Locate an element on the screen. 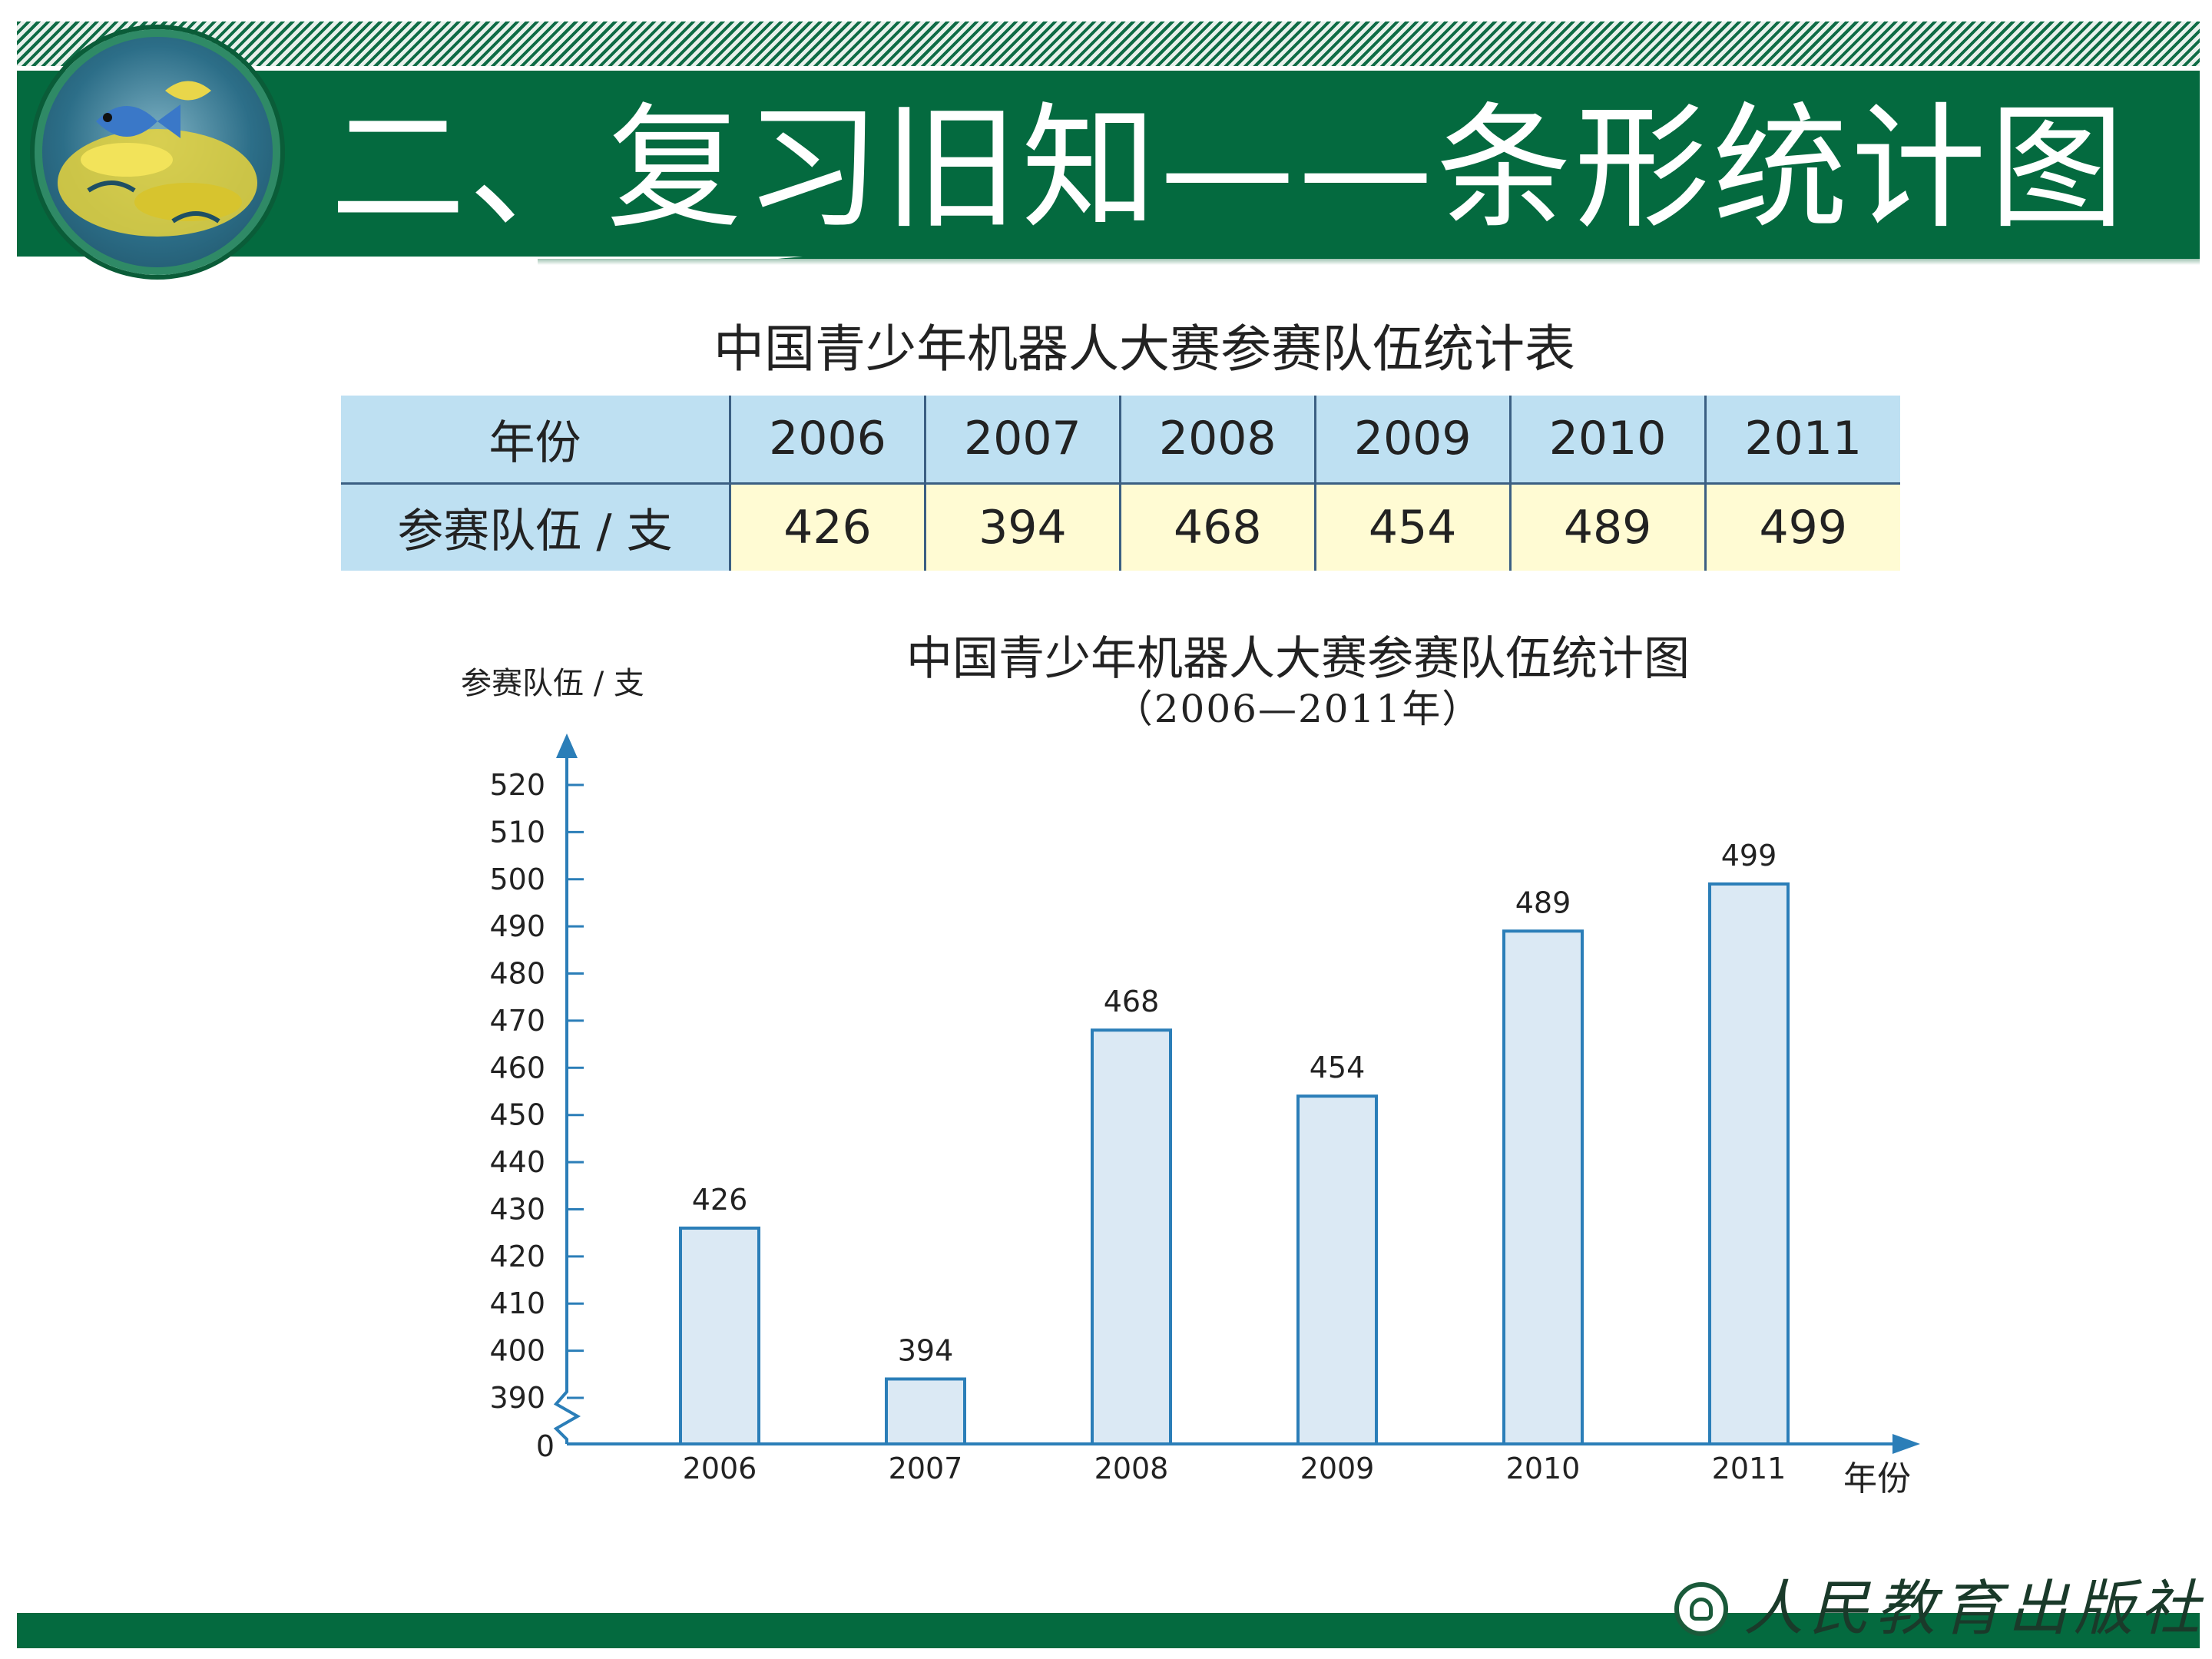  bar-2009 is located at coordinates (1337, 1269).